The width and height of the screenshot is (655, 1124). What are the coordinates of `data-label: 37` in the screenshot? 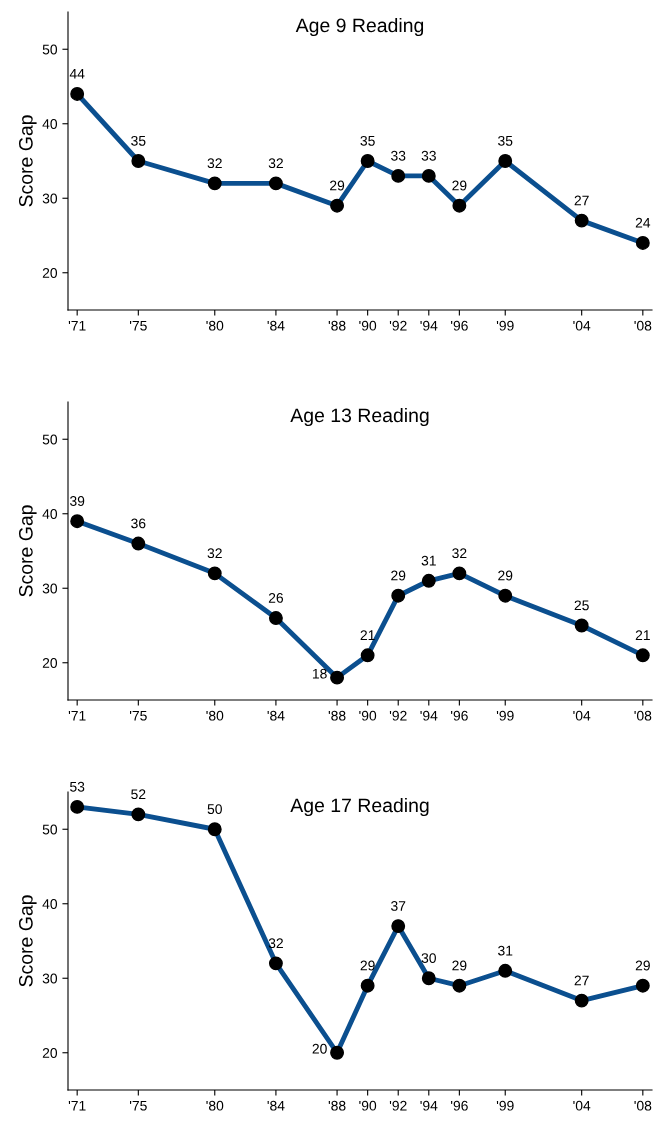 It's located at (398, 906).